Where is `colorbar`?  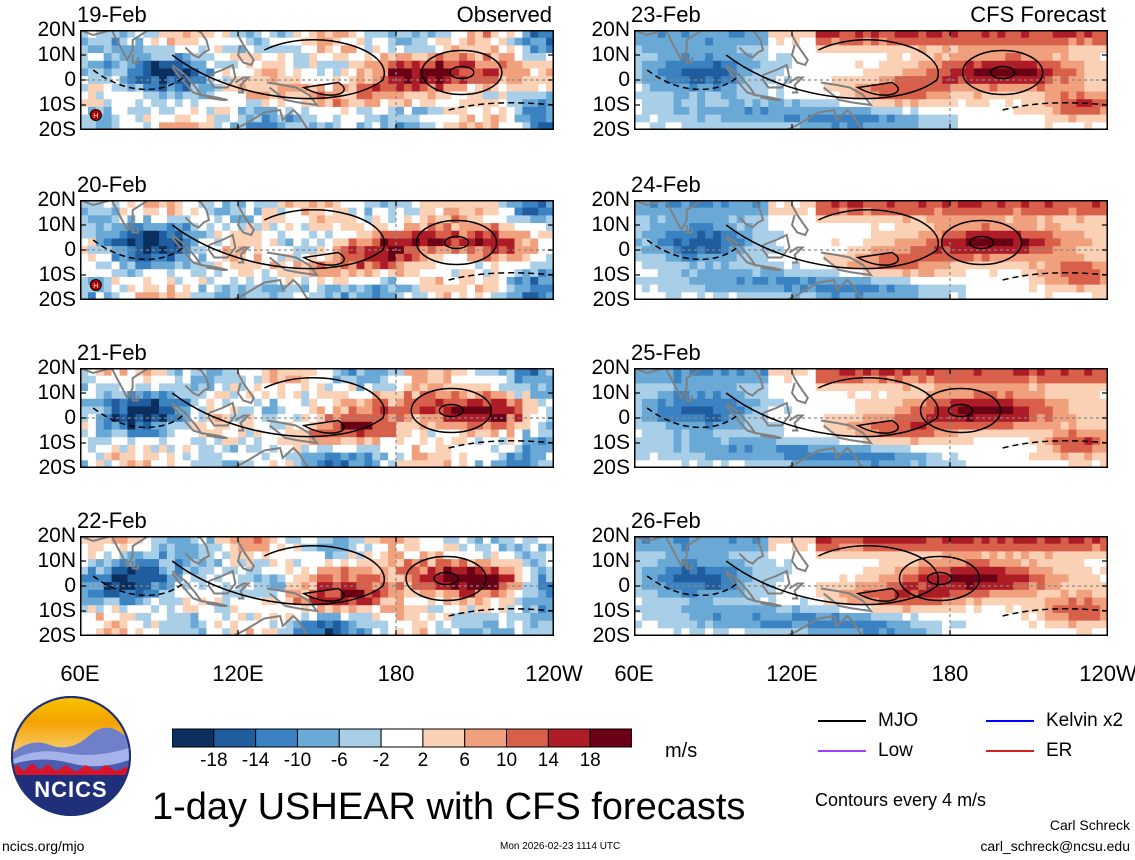 colorbar is located at coordinates (402, 738).